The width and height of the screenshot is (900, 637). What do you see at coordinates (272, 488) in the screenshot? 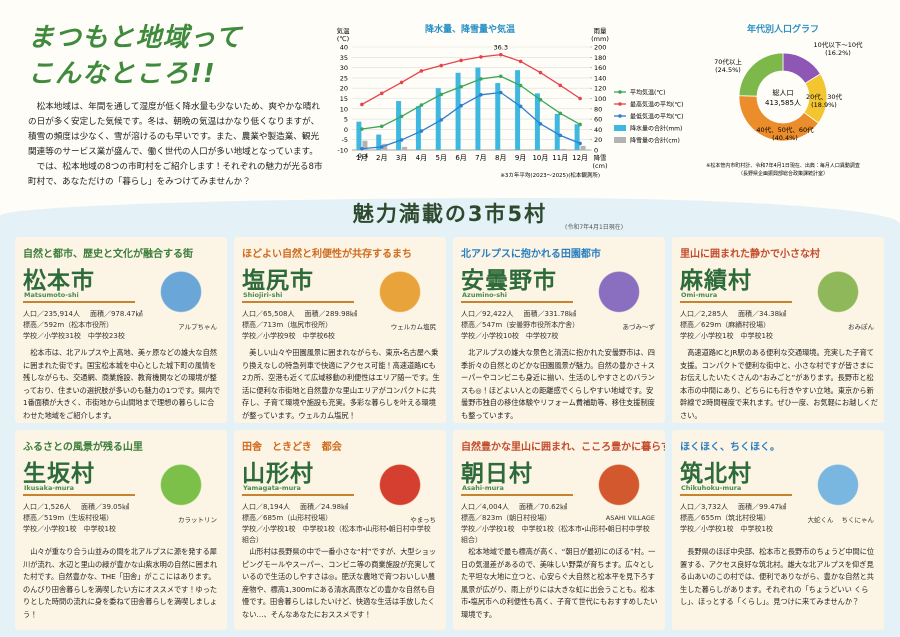
I see `card-roman: Yamagata-mura` at bounding box center [272, 488].